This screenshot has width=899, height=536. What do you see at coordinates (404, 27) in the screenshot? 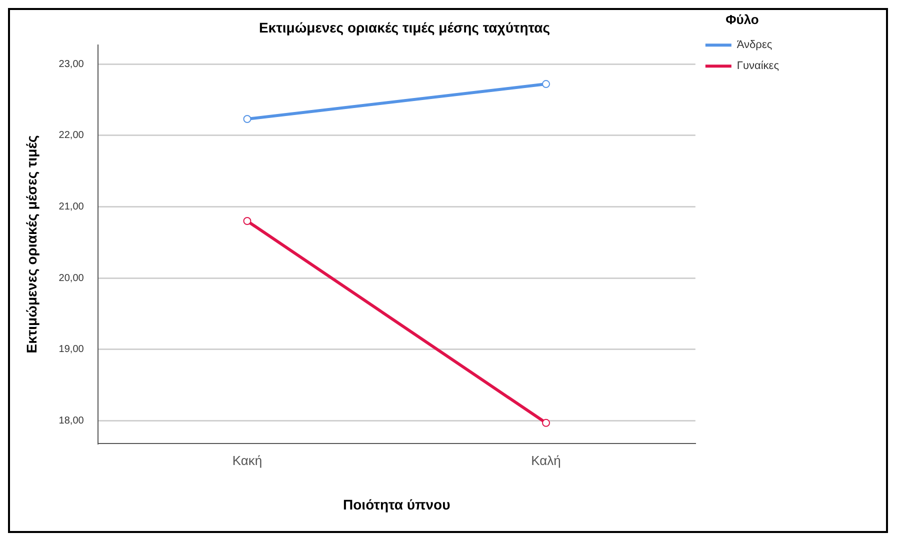
I see `chart-title: Εκτιμώμενες οριακές τιμές μέσης ταχύτητας` at bounding box center [404, 27].